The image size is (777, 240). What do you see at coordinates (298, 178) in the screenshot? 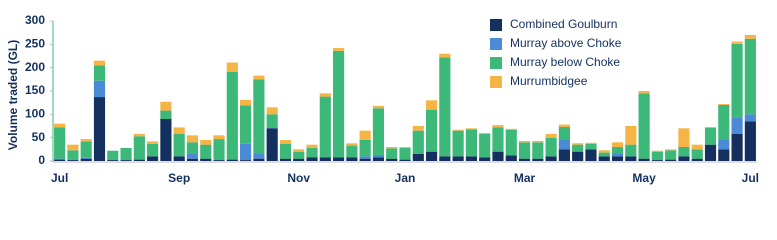
I see `x-tick-label: Nov` at bounding box center [298, 178].